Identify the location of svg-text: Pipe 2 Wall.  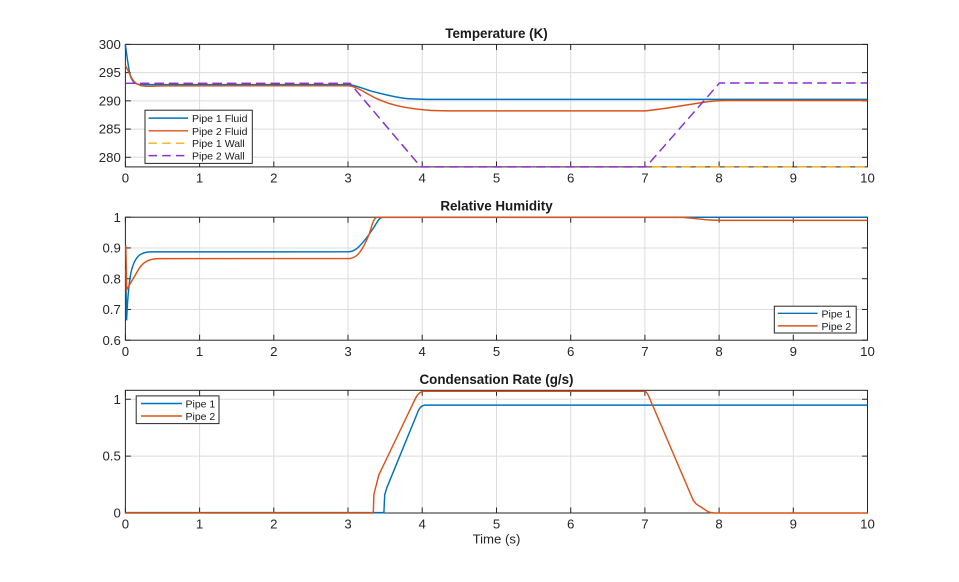
(218, 157).